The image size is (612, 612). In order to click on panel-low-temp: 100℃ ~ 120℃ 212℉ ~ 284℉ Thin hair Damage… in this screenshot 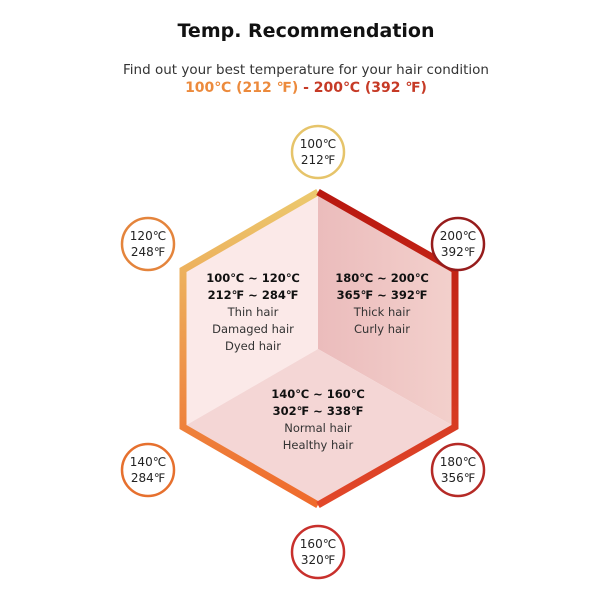, I will do `click(253, 312)`.